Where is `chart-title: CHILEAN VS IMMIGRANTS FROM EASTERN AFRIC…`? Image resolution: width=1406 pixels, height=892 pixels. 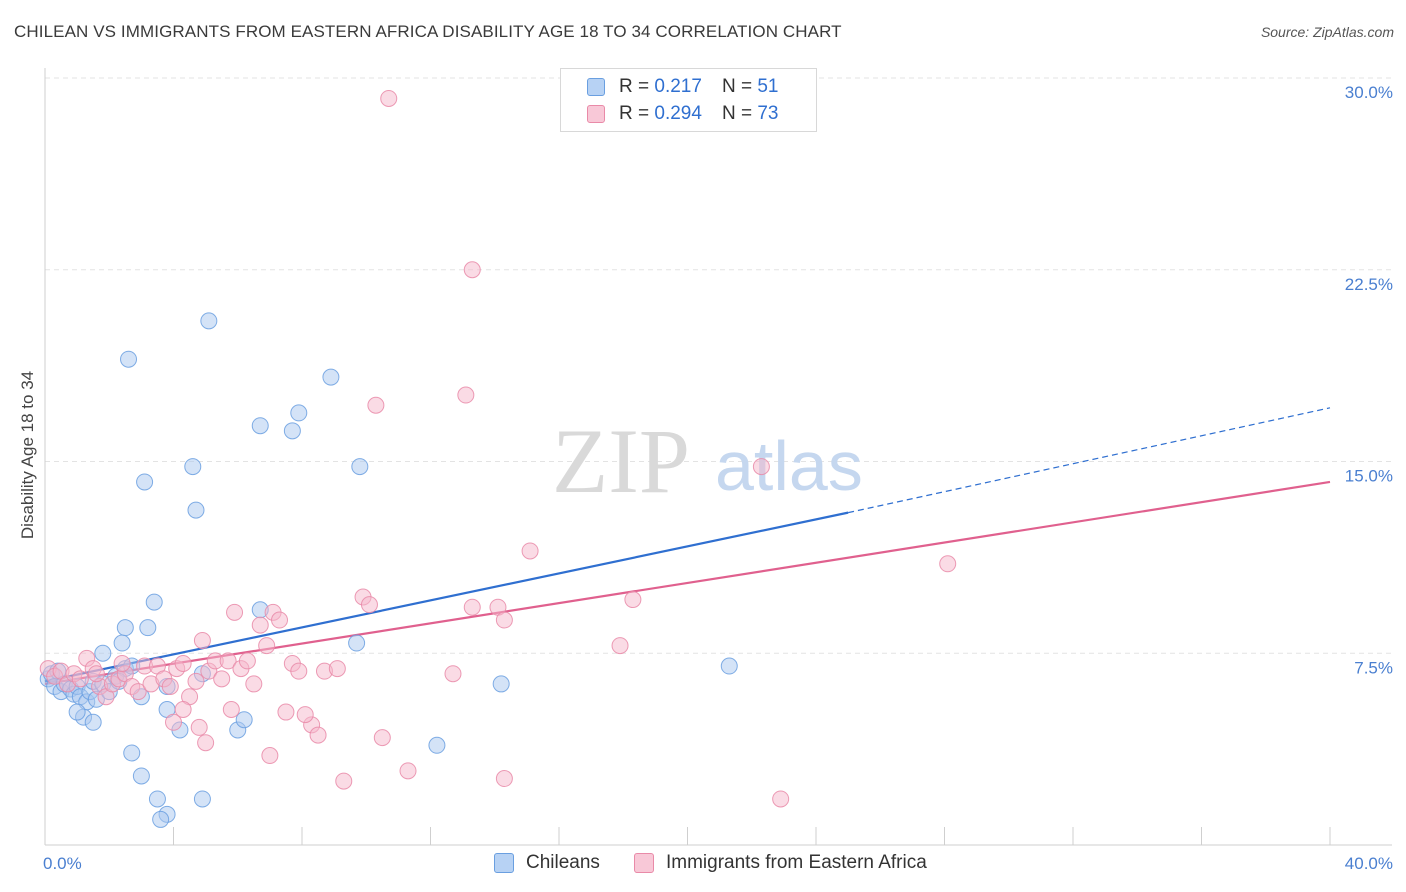
chart-title: CHILEAN VS IMMIGRANTS FROM EASTERN AFRIC… is located at coordinates (428, 31).